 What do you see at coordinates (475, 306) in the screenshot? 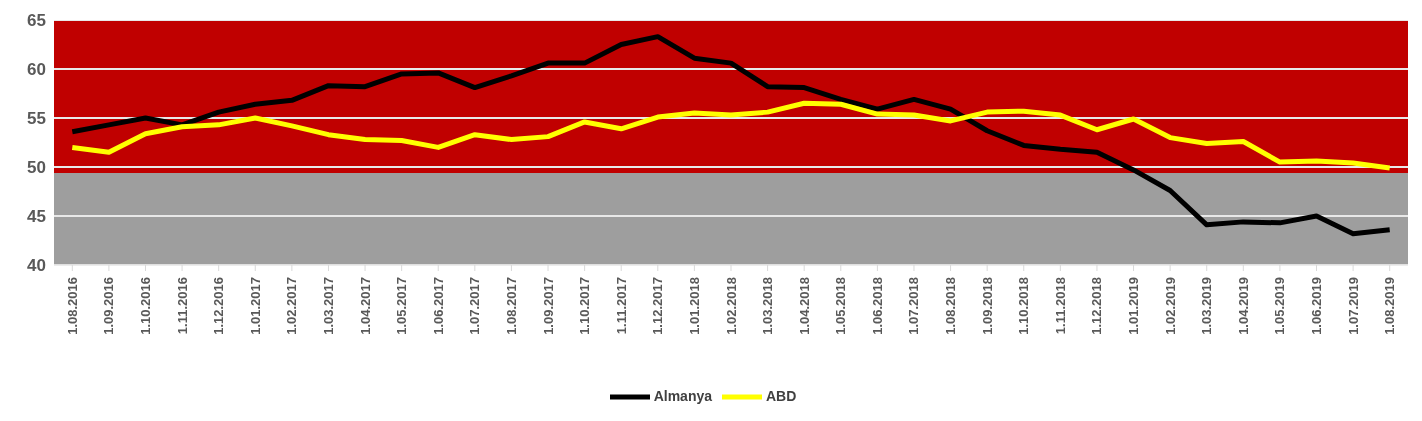
I see `x-tick-label: 1.07.2017` at bounding box center [475, 306].